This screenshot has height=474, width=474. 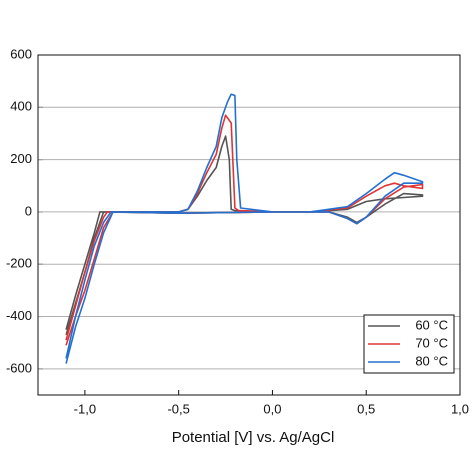 I want to click on x-axis-label: Potential [V] vs. Ag/AgCl, so click(x=253, y=437).